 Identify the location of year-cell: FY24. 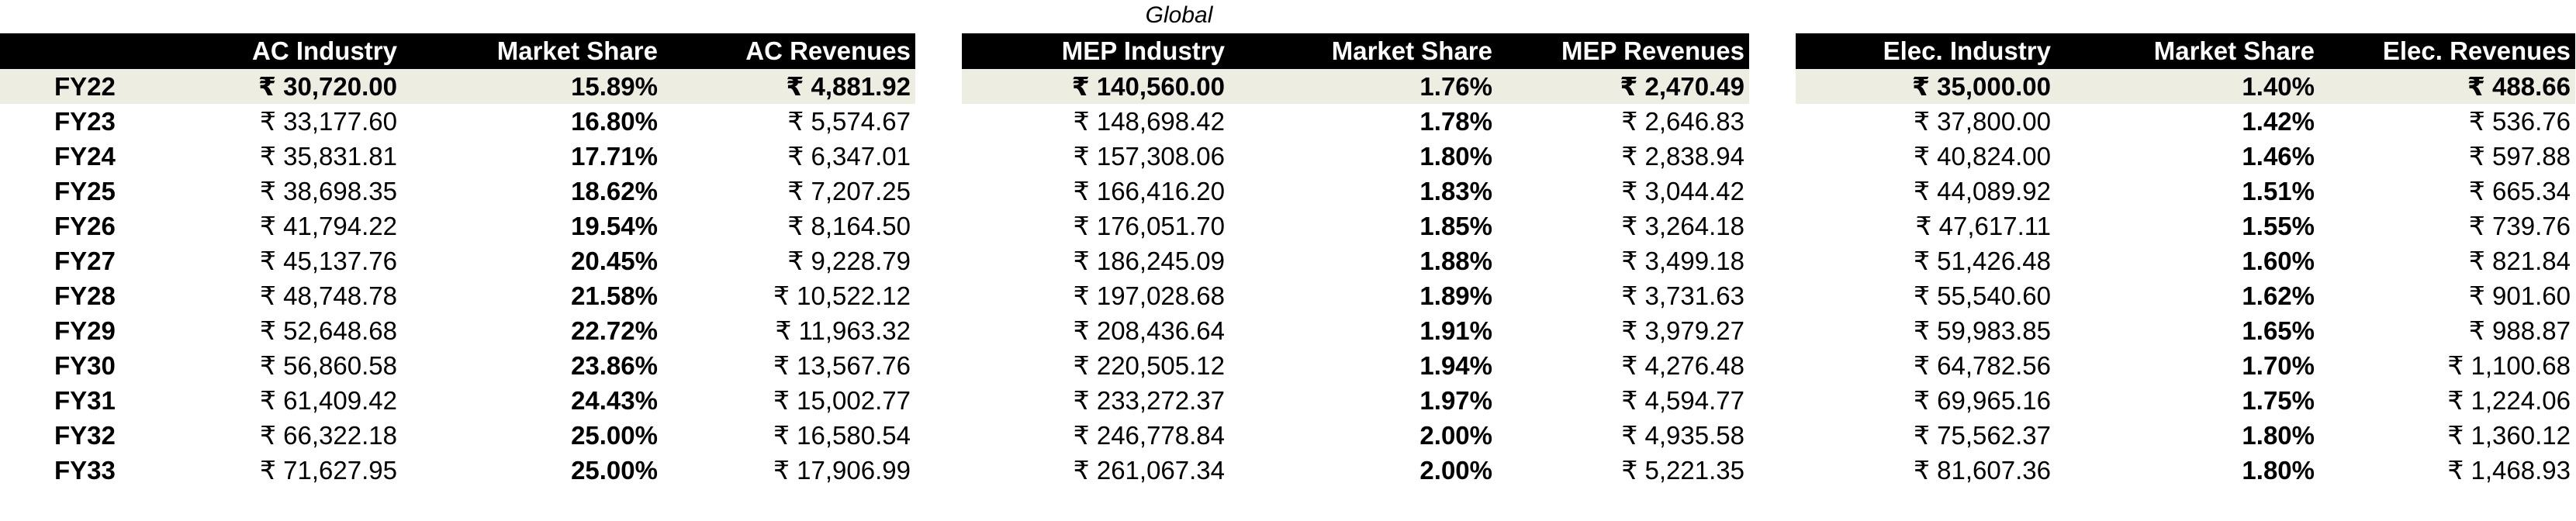
(85, 156).